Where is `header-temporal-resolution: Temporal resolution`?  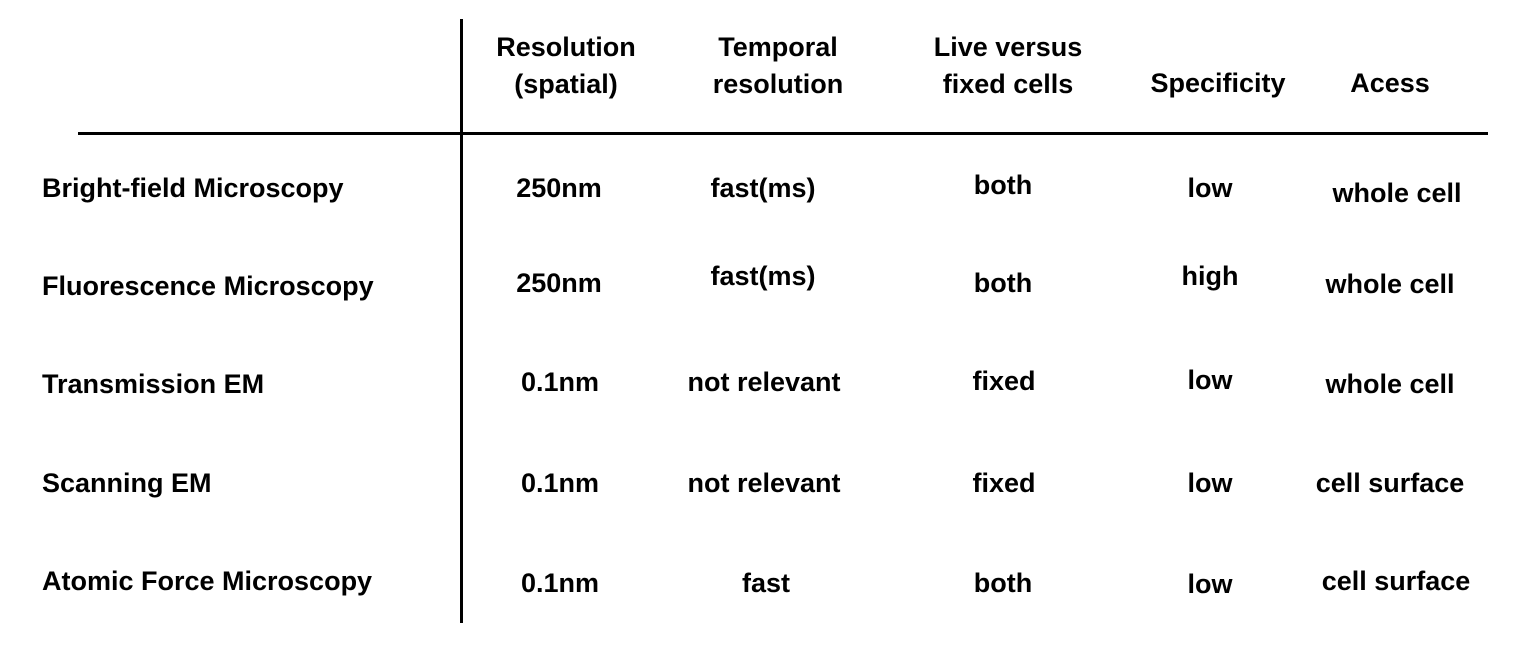
header-temporal-resolution: Temporal resolution is located at coordinates (778, 65).